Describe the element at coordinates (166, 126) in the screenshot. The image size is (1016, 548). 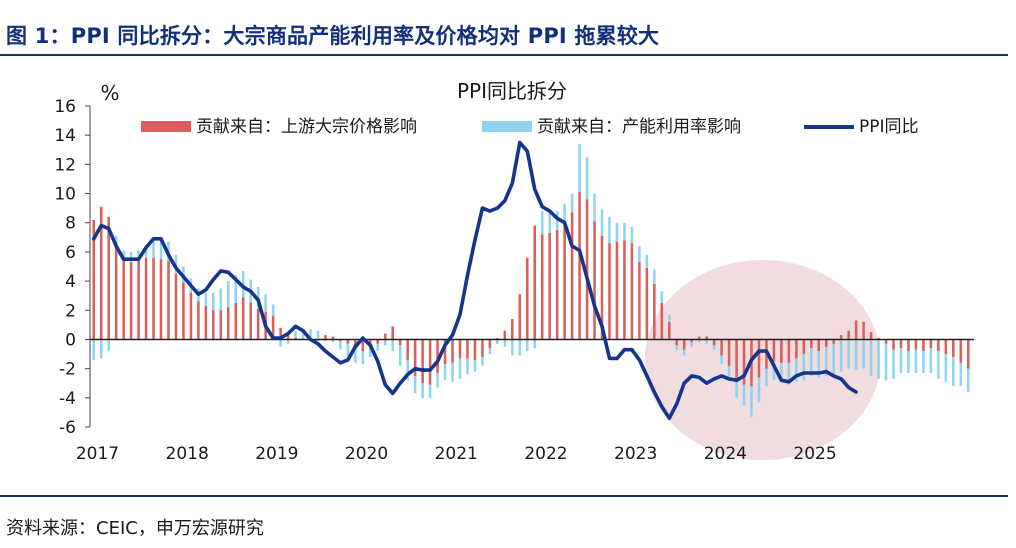
I see `legend-swatch-price` at that location.